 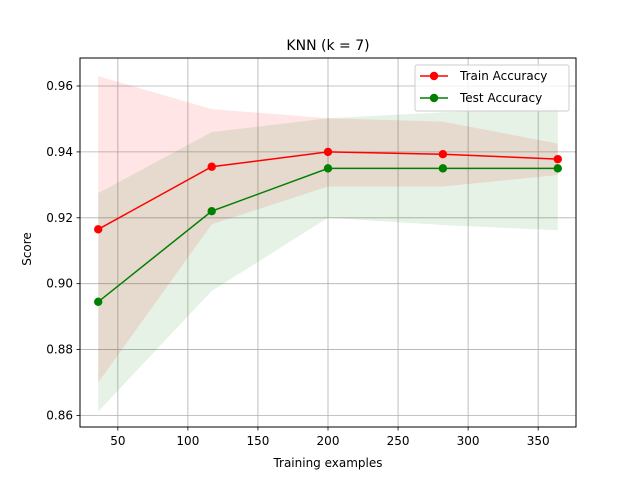 What do you see at coordinates (434, 76) in the screenshot?
I see `legend-marker-train-accuracy` at bounding box center [434, 76].